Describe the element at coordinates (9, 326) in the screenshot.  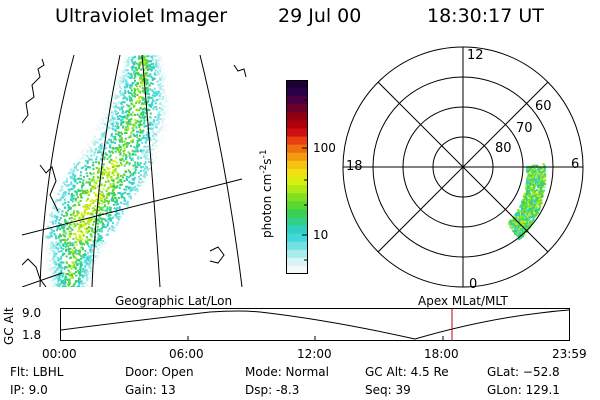
I see `orbit-axis-label: GC Alt` at that location.